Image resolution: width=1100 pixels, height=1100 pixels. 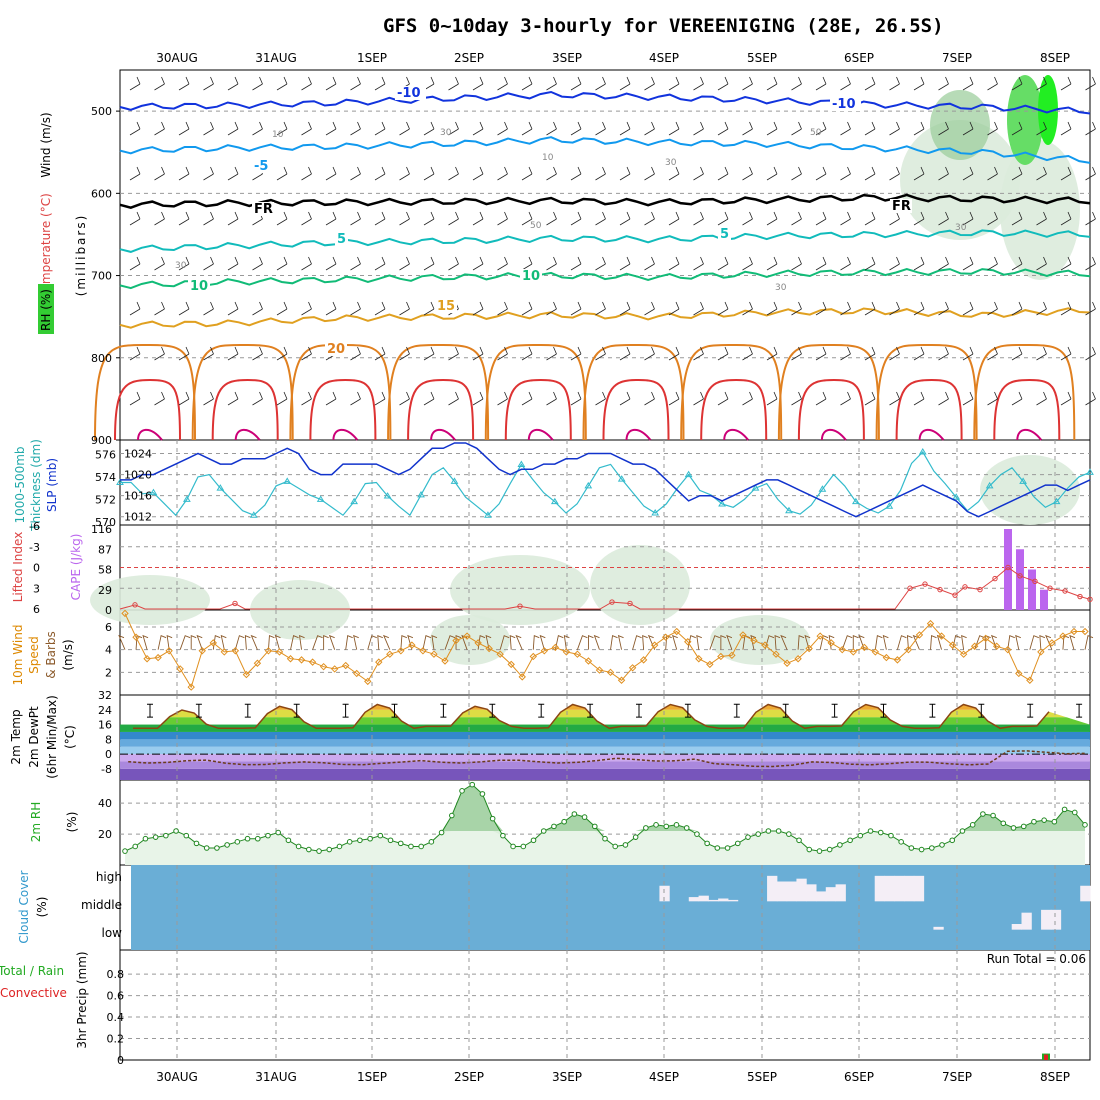 What do you see at coordinates (605, 480) in the screenshot?
I see `slp-line` at bounding box center [605, 480].